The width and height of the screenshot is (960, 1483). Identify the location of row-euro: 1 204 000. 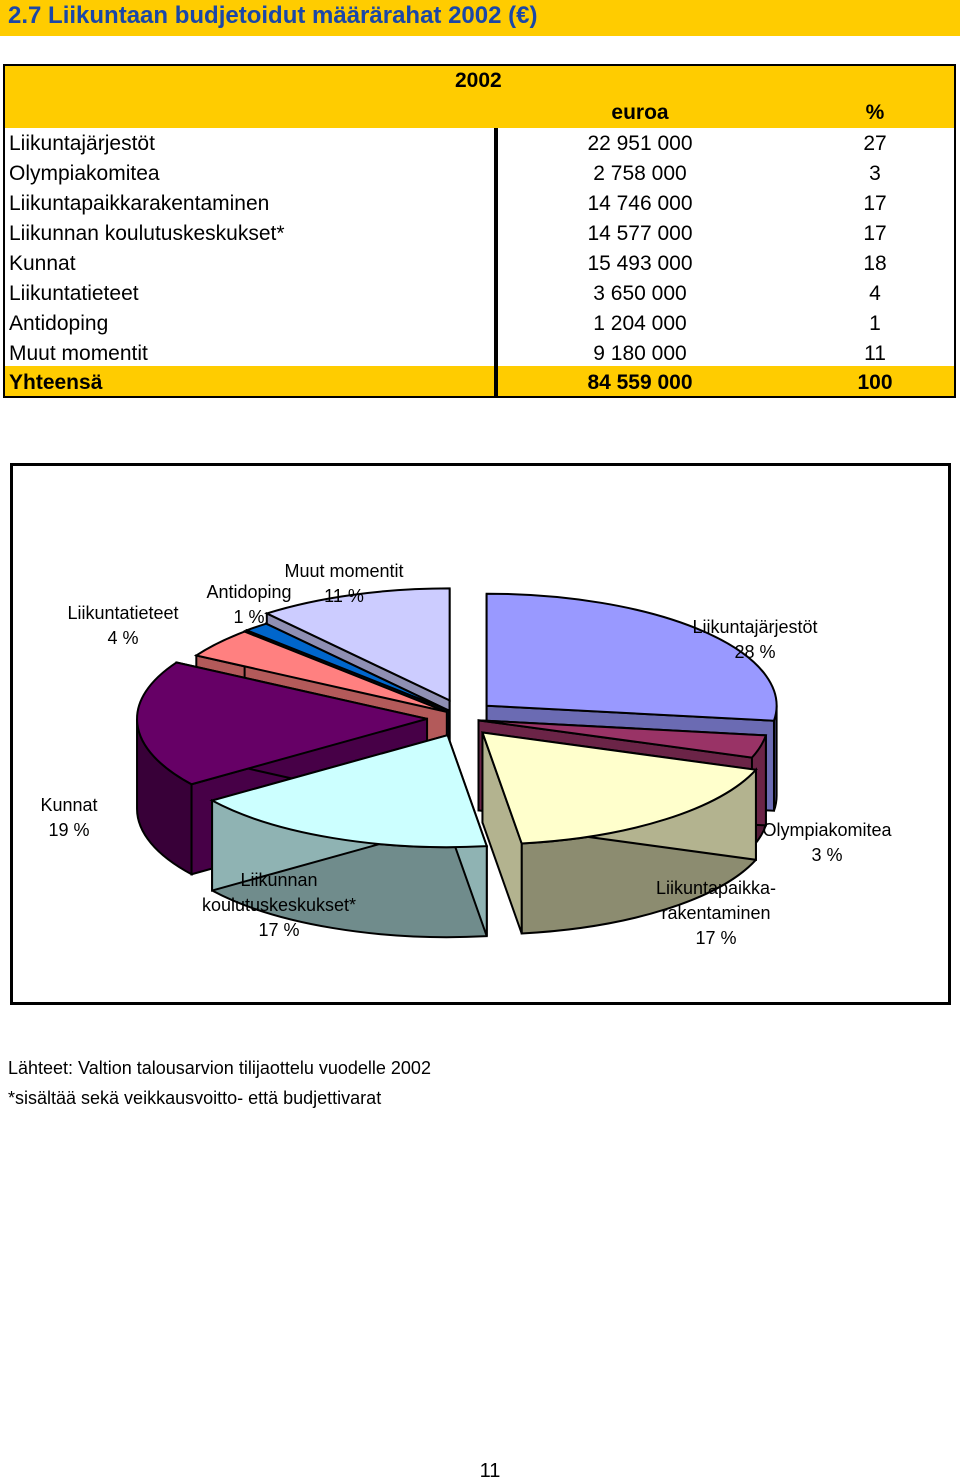
(640, 323).